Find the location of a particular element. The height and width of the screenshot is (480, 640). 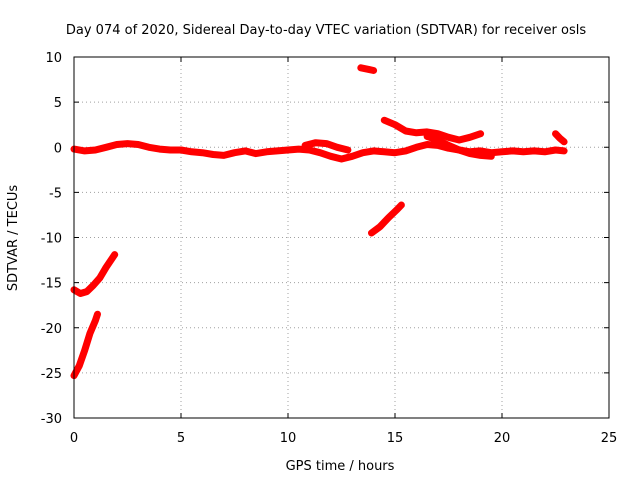

y-tick-label: -5 is located at coordinates (55, 193).